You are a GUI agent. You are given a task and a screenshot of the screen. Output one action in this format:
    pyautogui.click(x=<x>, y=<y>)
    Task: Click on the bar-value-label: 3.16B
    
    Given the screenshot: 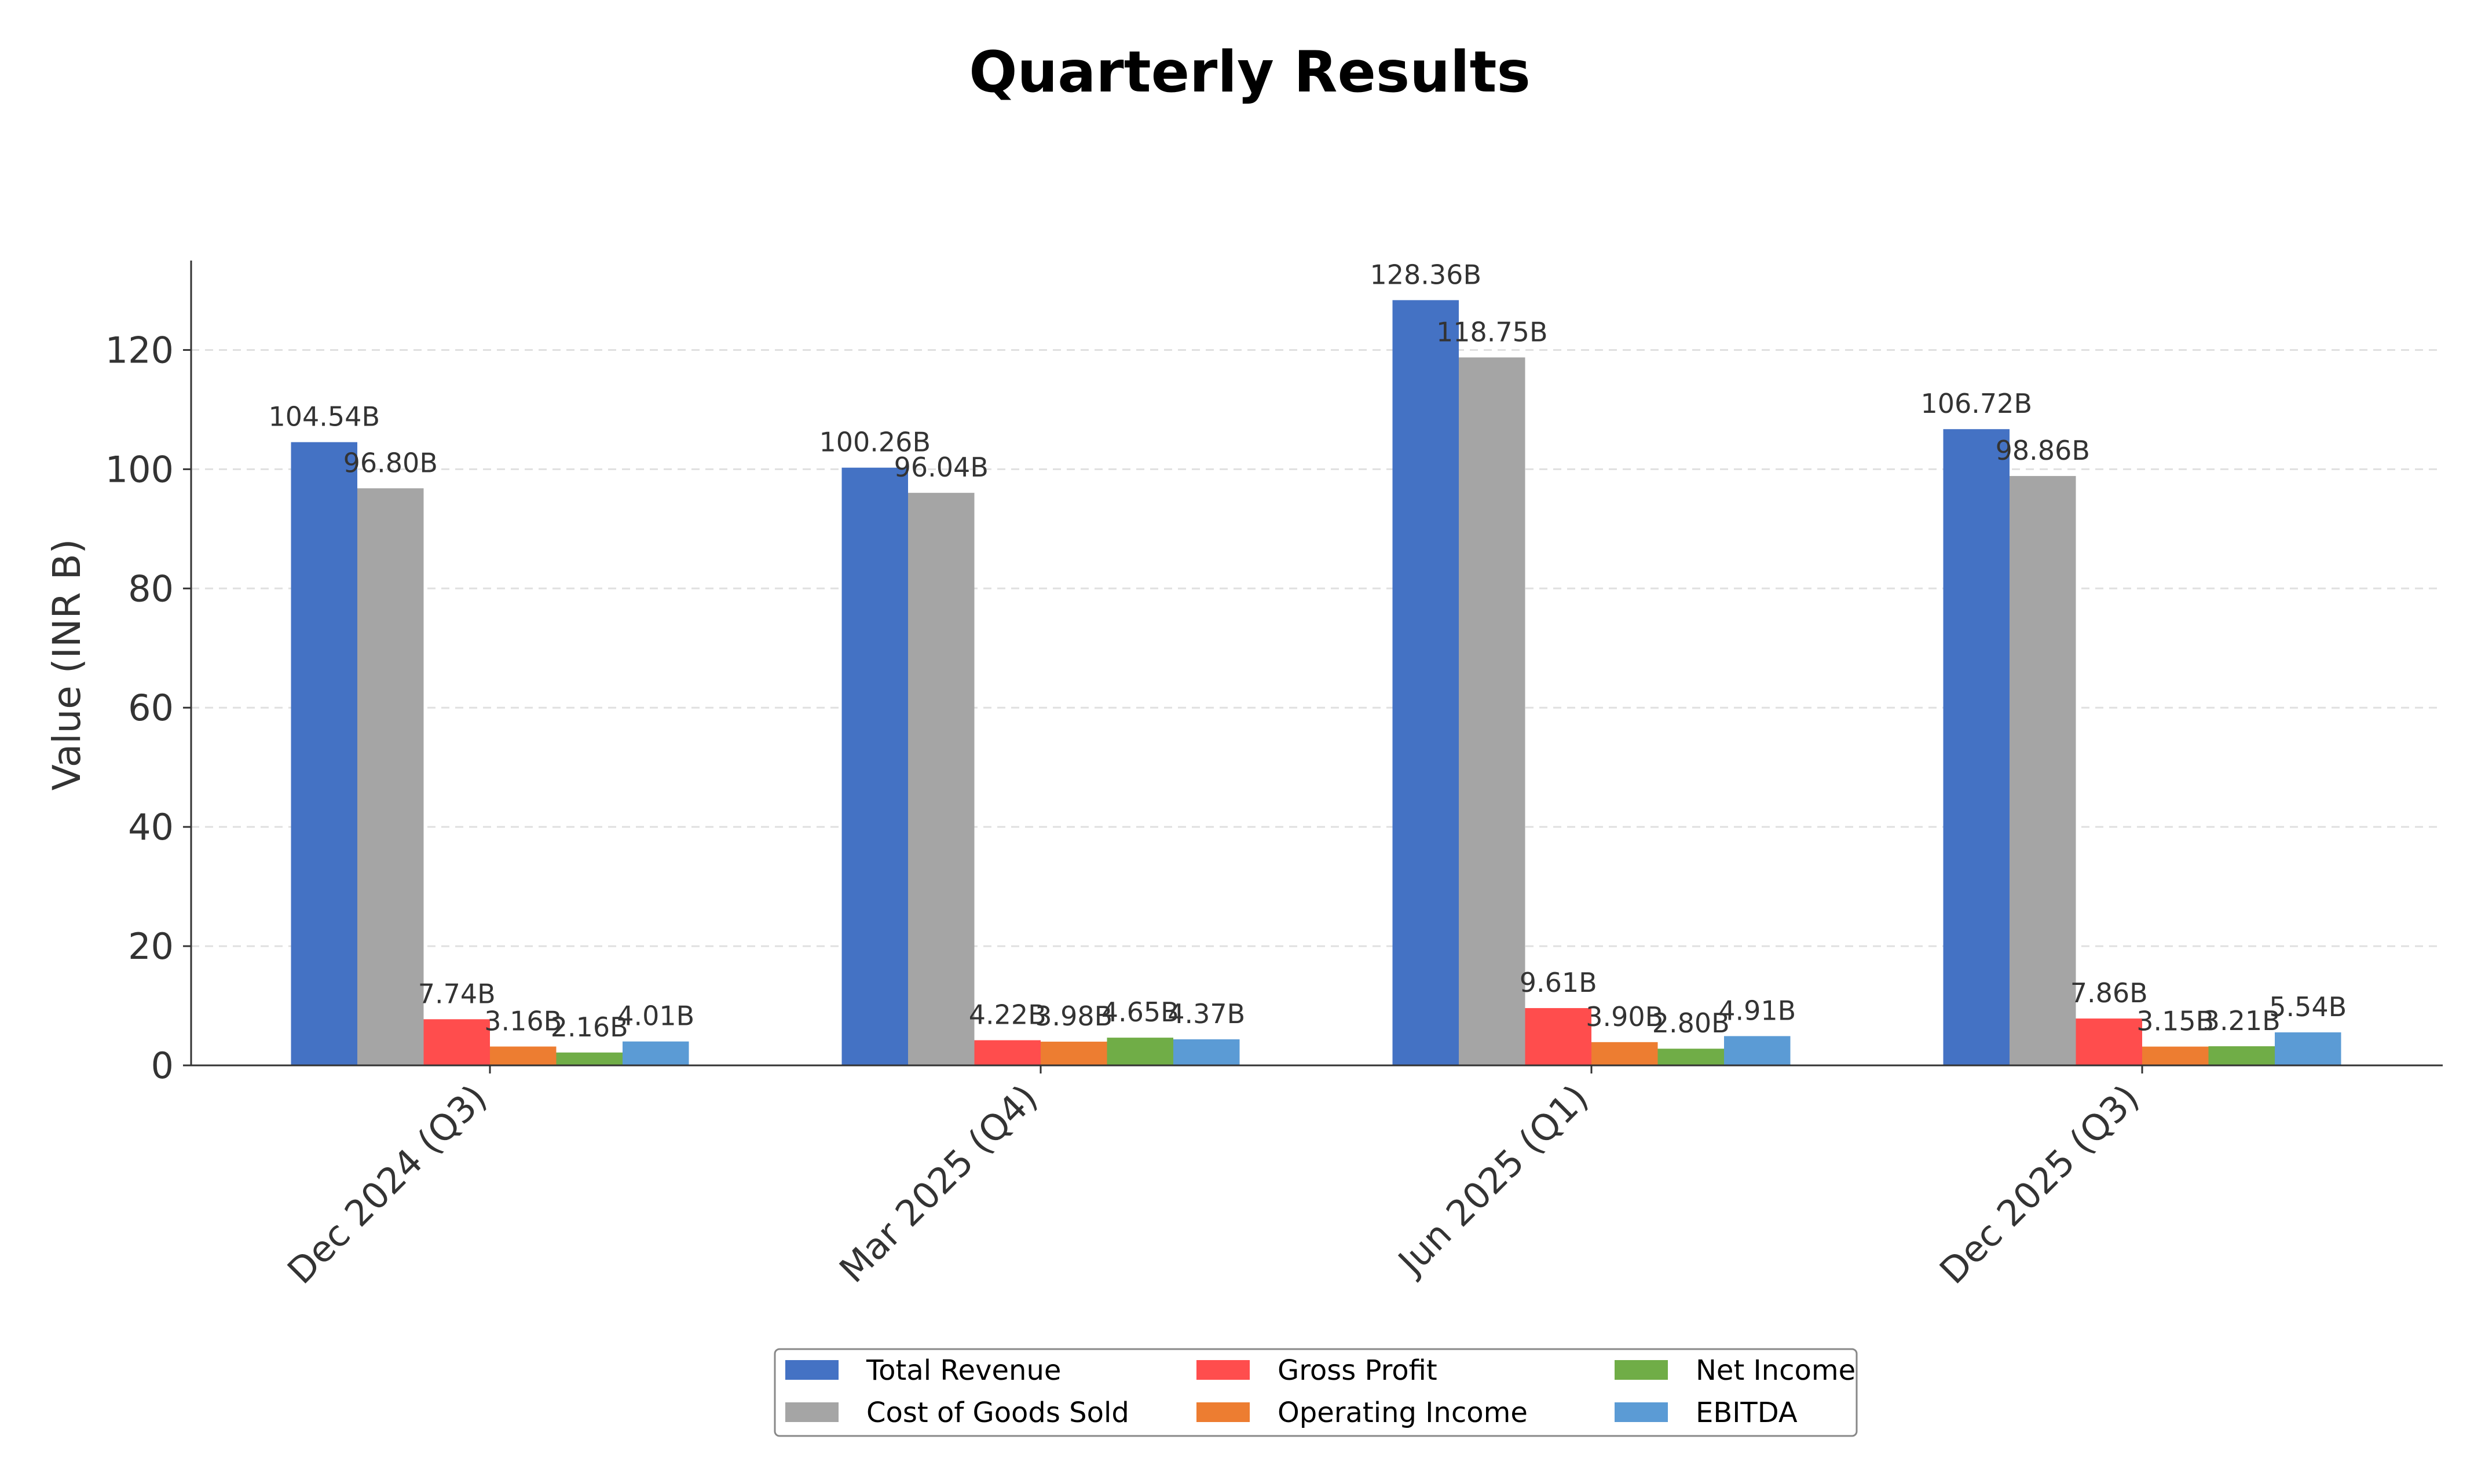 What is the action you would take?
    pyautogui.click(x=523, y=1020)
    